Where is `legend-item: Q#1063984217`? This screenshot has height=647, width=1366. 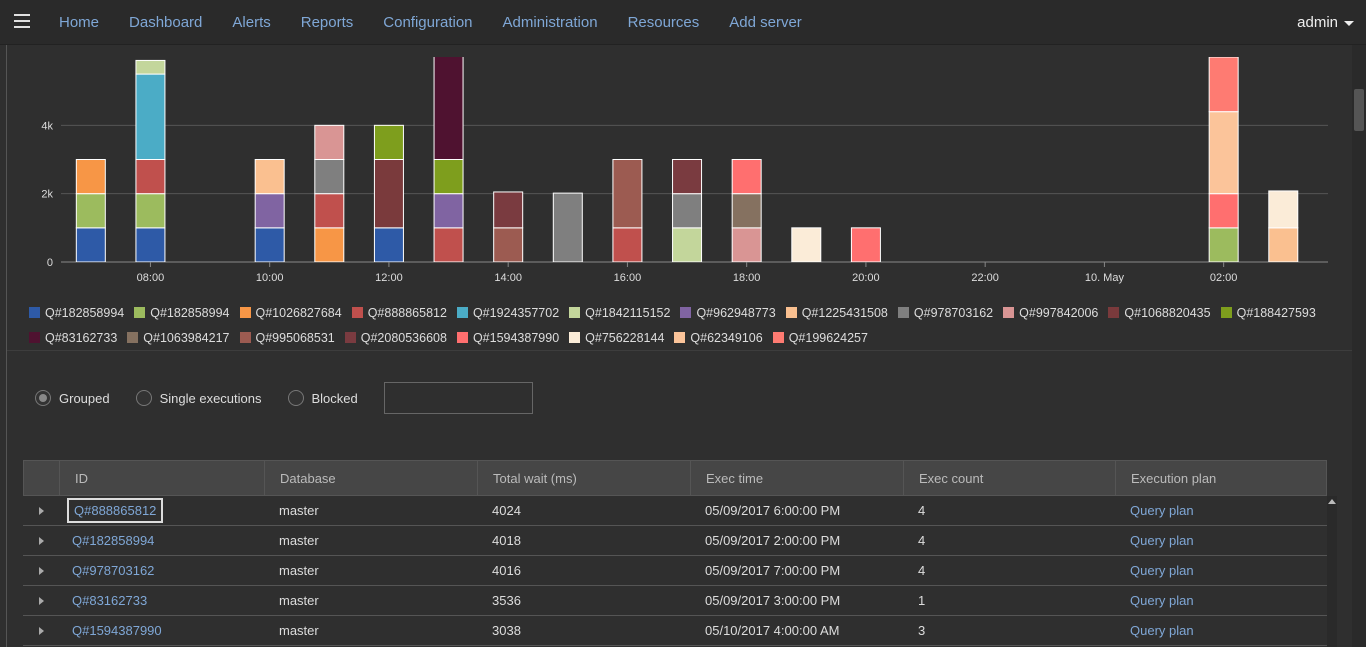
legend-item: Q#1063984217 is located at coordinates (178, 337).